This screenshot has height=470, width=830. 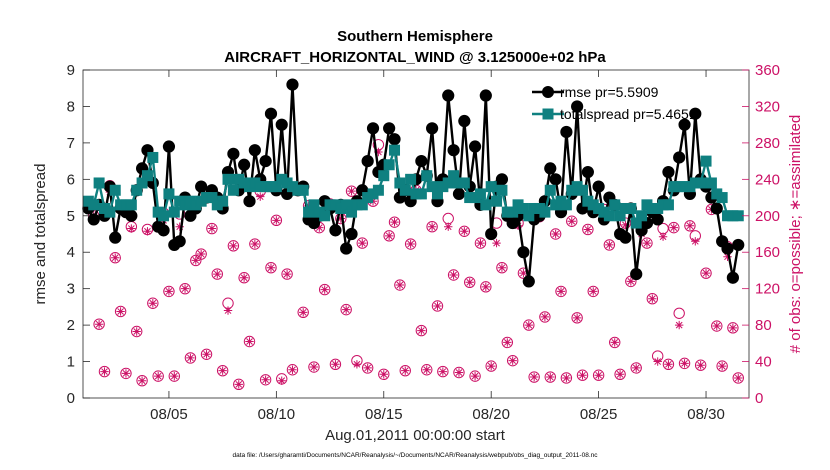 I want to click on left-axis-label: rmse and totalspread, so click(x=40, y=234).